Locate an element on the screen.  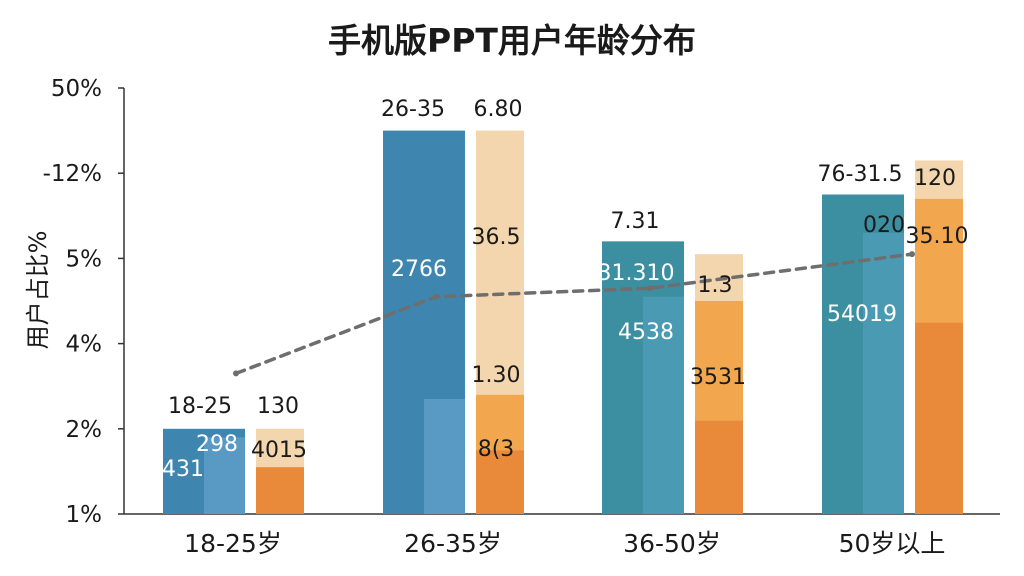
data-label-top: 18-25 is located at coordinates (200, 406).